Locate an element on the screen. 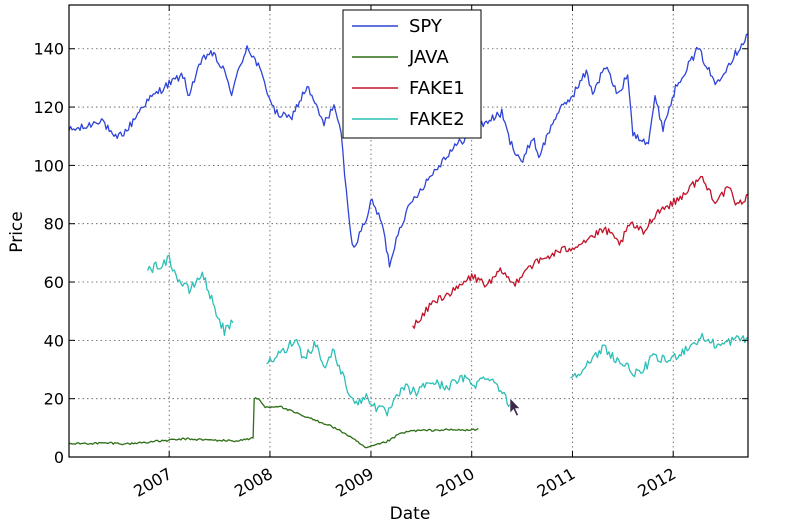 This screenshot has width=800, height=526. x-tick-label: 2007 is located at coordinates (152, 482).